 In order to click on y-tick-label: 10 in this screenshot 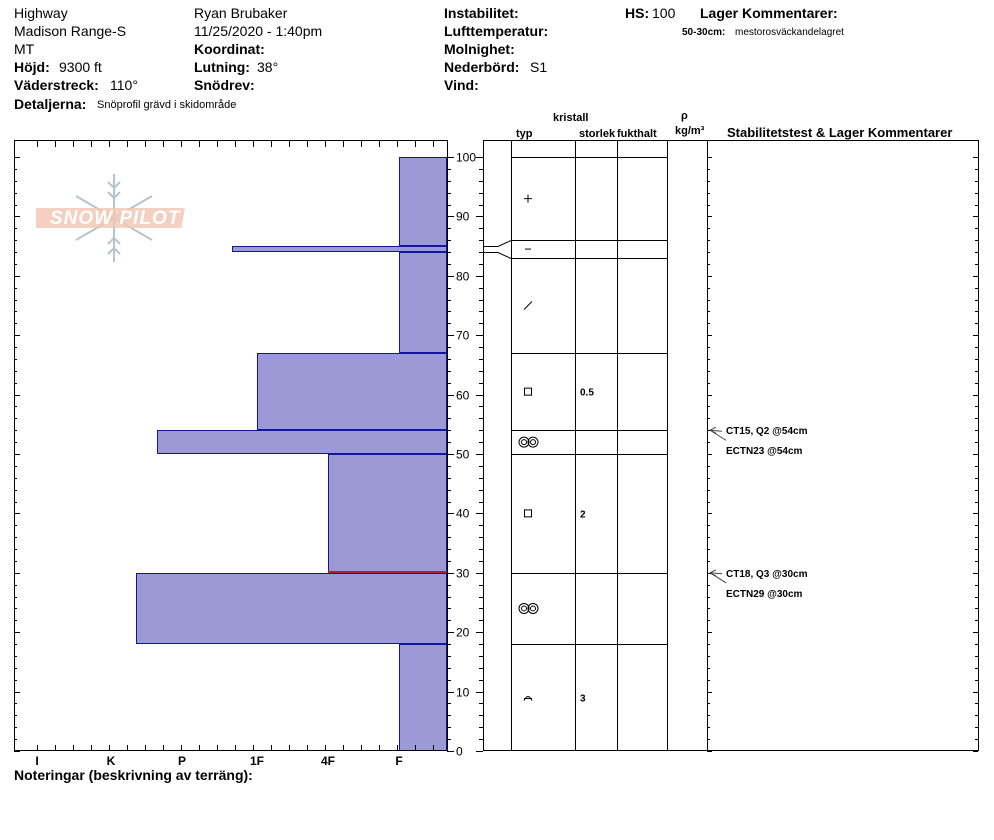, I will do `click(463, 693)`.